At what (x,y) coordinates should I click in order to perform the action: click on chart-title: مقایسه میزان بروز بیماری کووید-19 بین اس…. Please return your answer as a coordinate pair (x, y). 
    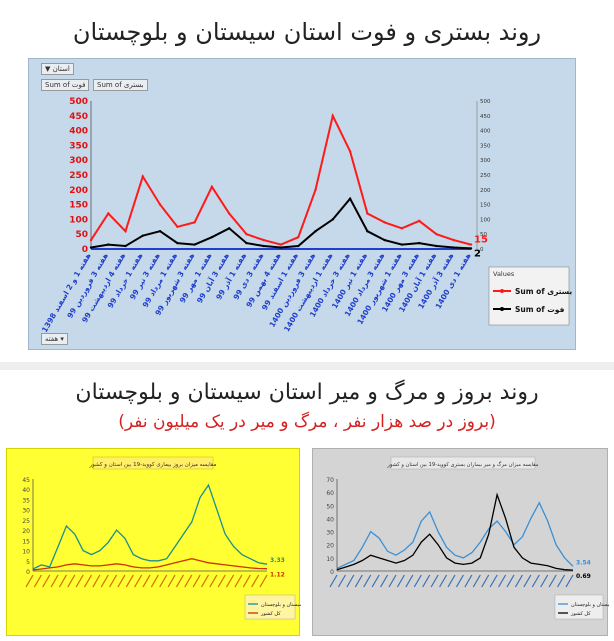
    Looking at the image, I should click on (153, 464).